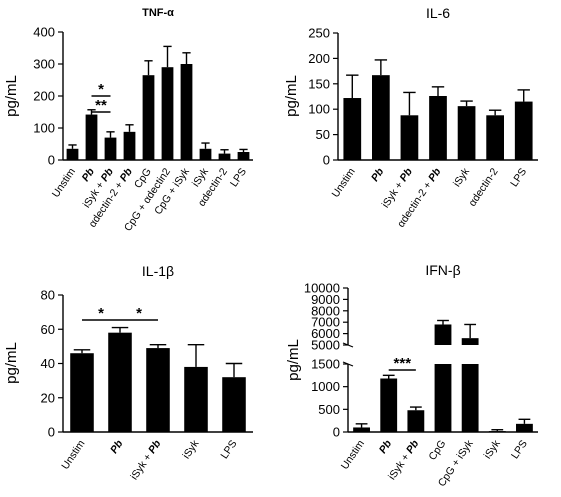  I want to click on y-tick-label: 60, so click(48, 329).